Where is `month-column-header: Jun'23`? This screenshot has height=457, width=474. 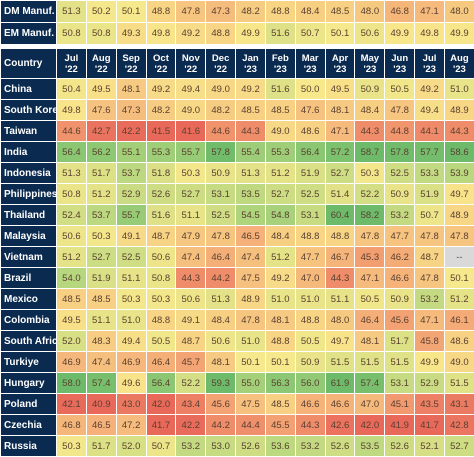
month-column-header: Jun'23 is located at coordinates (400, 64).